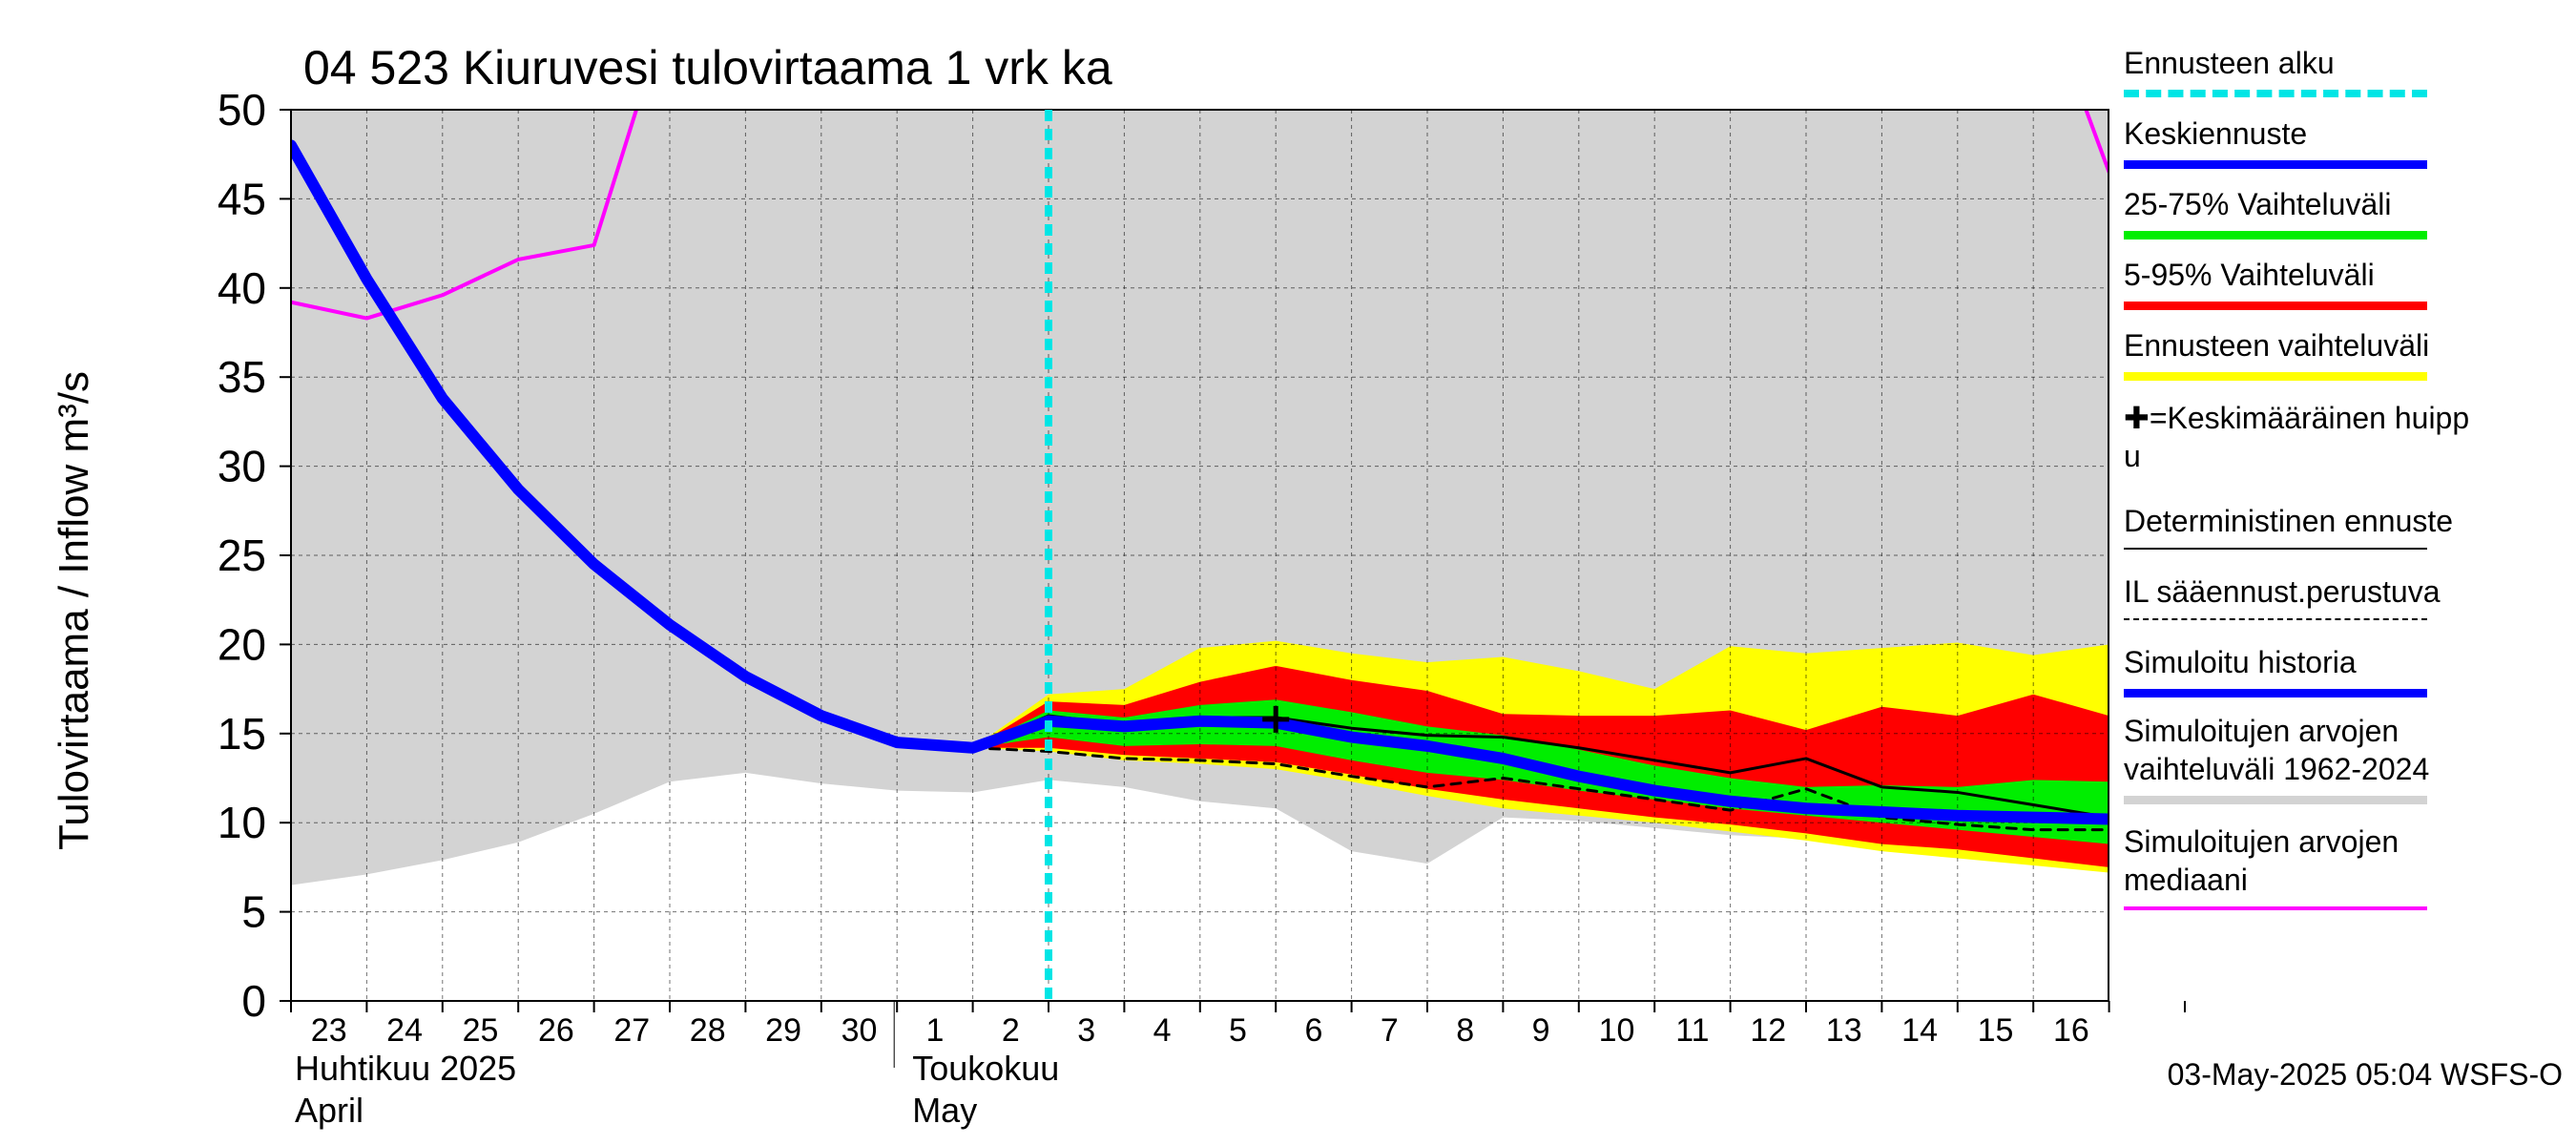  What do you see at coordinates (242, 377) in the screenshot?
I see `y-tick-label: 35` at bounding box center [242, 377].